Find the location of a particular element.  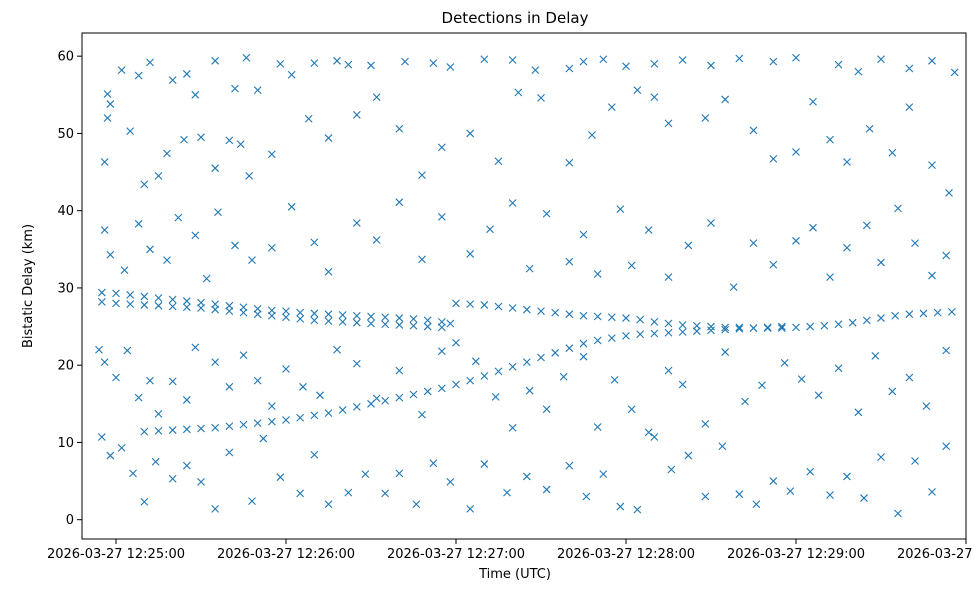

y-tick-label: 40 is located at coordinates (65, 211).